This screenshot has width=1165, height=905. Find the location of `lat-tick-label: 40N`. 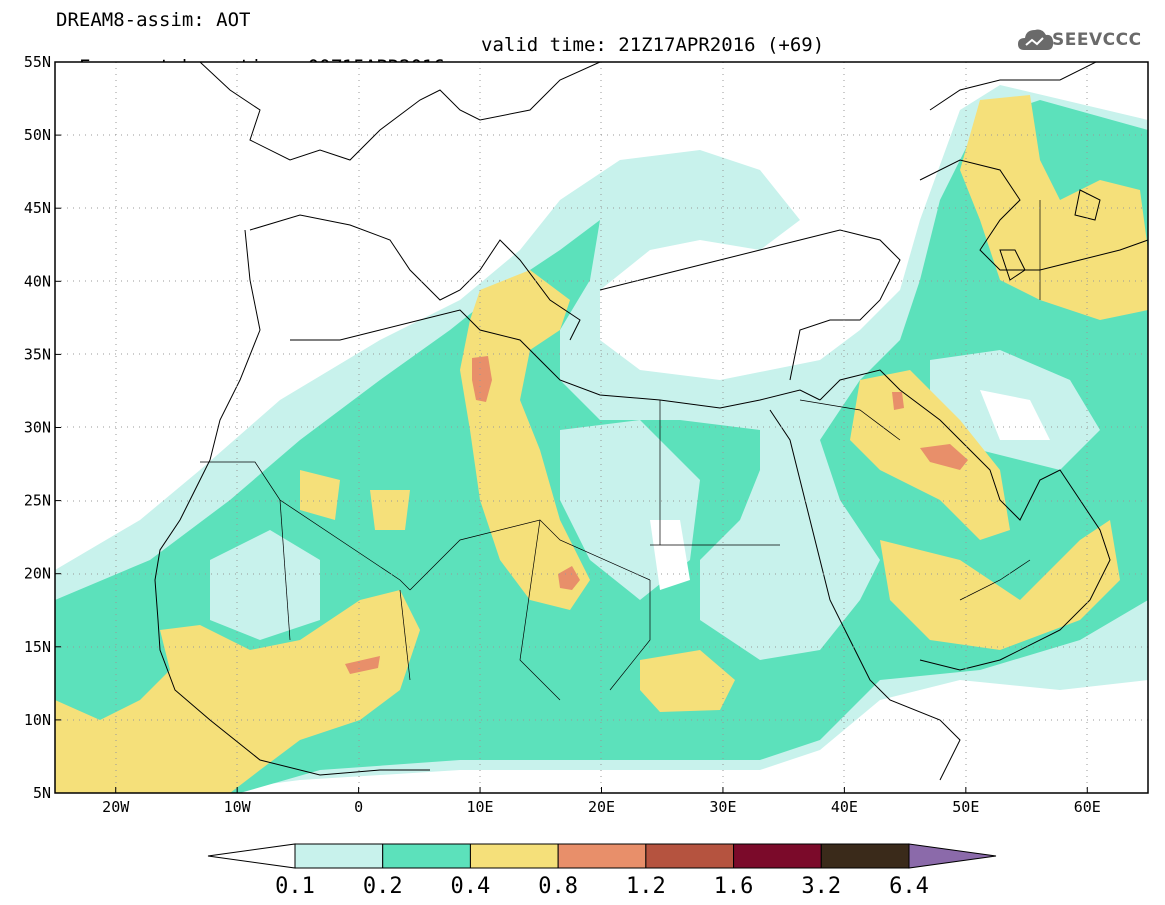

lat-tick-label: 40N is located at coordinates (37, 281).